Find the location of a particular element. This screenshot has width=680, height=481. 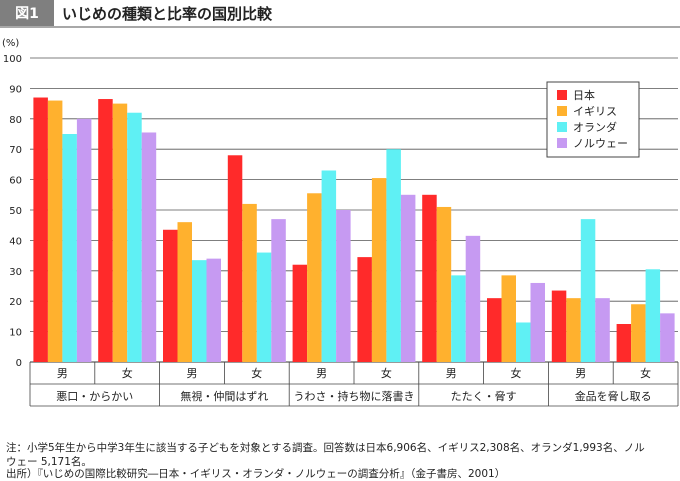

y-tick-label: 80 is located at coordinates (15, 120).